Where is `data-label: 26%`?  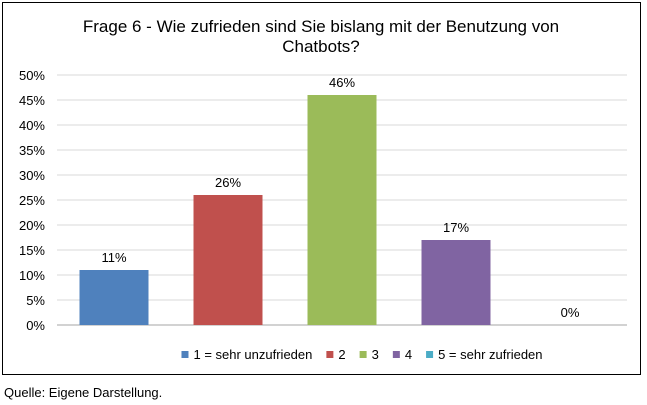
data-label: 26% is located at coordinates (228, 182).